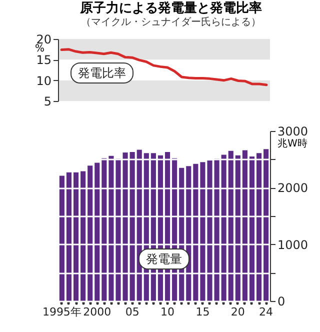  I want to click on x-tick-label: 10, so click(167, 312).